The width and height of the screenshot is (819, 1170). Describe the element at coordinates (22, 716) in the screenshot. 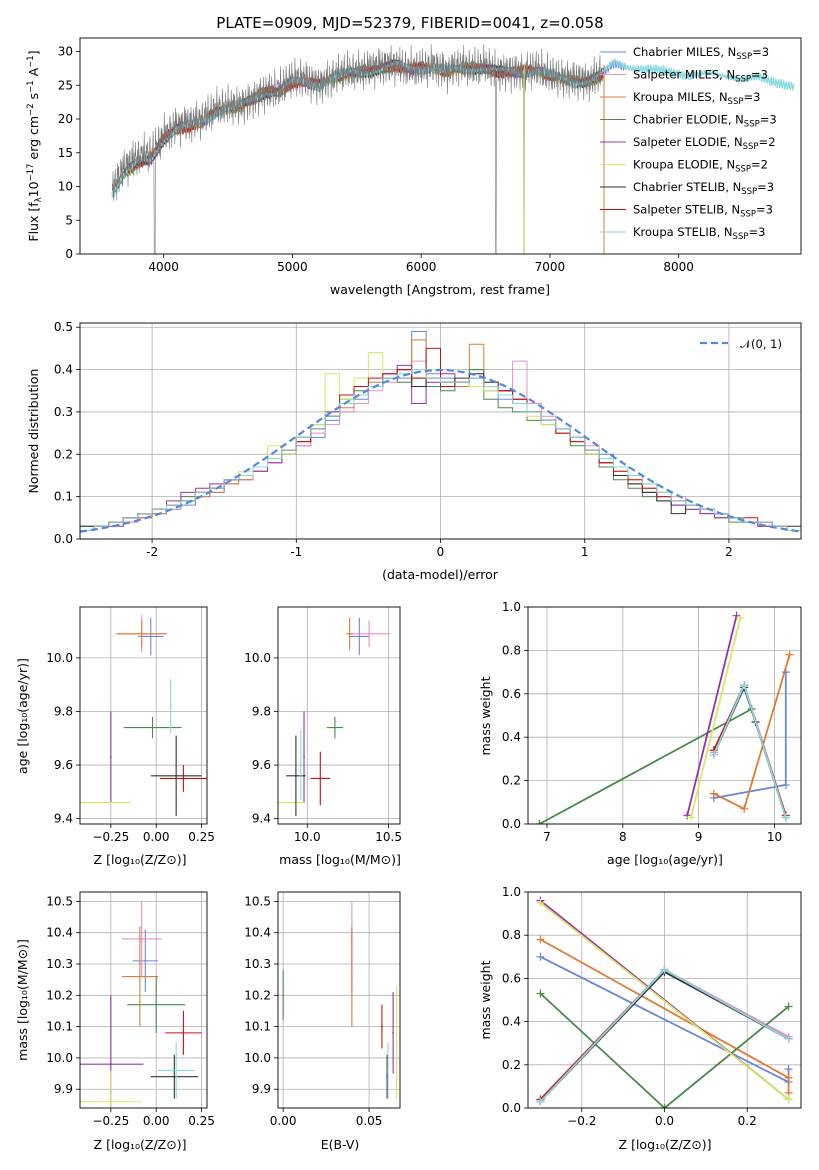

I see `y-axis-label: age [log₁₀(age/yr)]` at that location.